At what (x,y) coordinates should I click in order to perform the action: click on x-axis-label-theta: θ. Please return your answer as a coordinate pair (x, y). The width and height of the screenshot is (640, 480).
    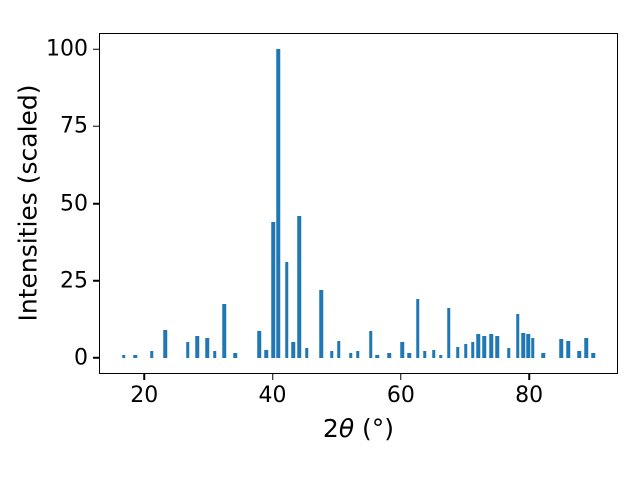
    Looking at the image, I should click on (346, 428).